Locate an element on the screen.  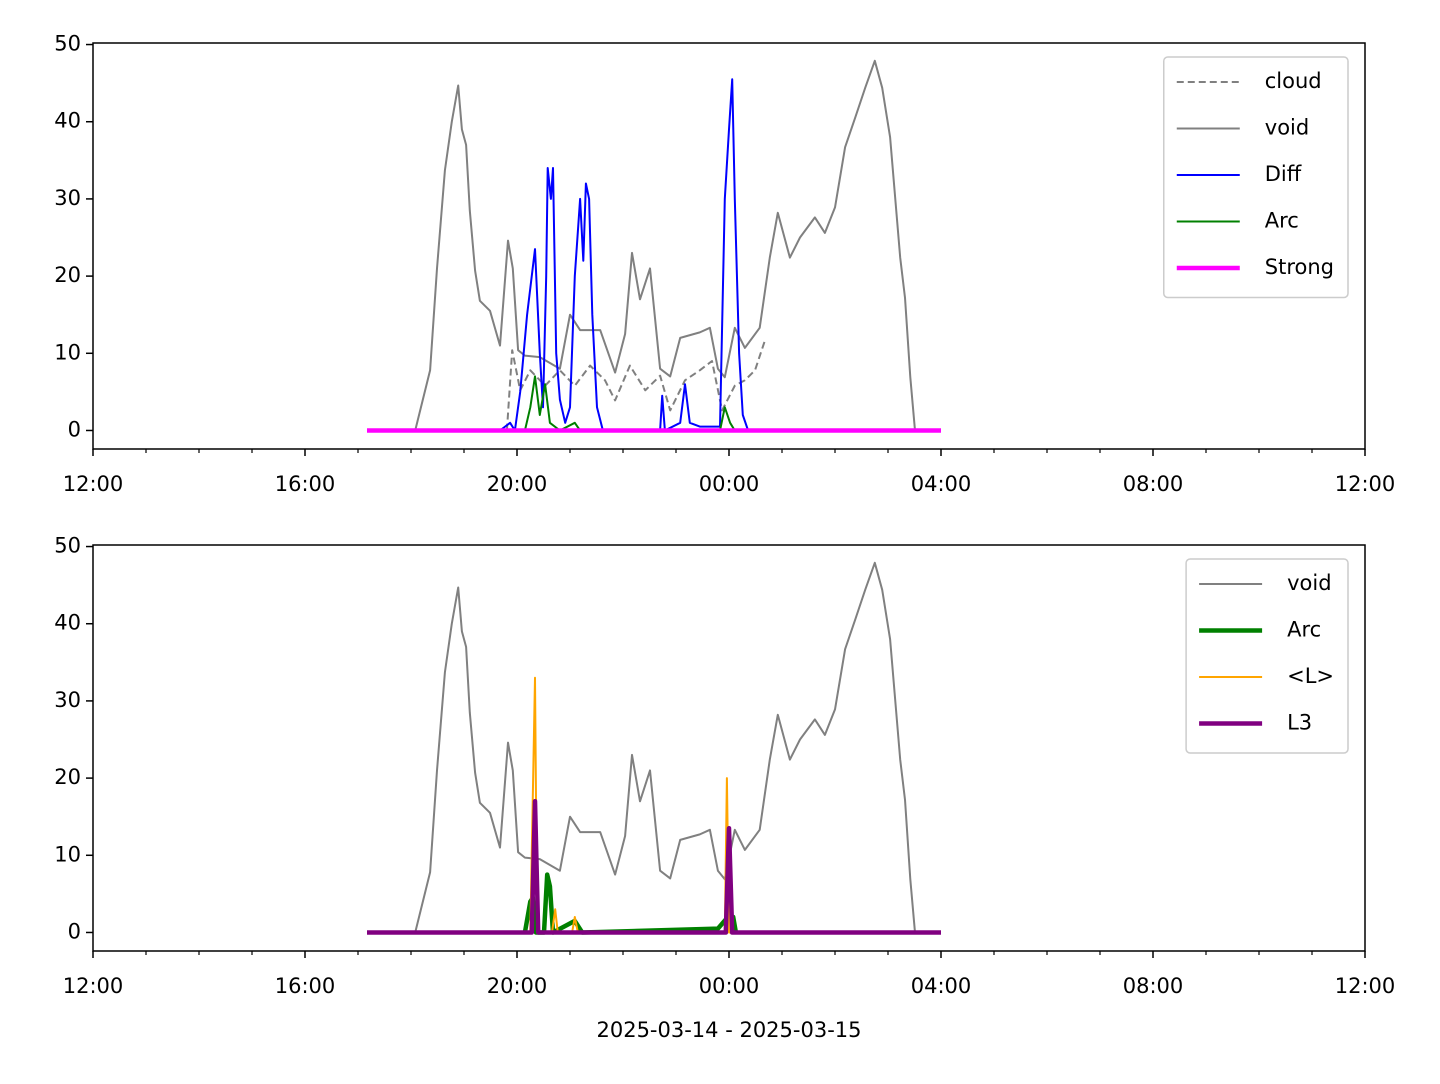
legend-label: <L> is located at coordinates (1310, 676).